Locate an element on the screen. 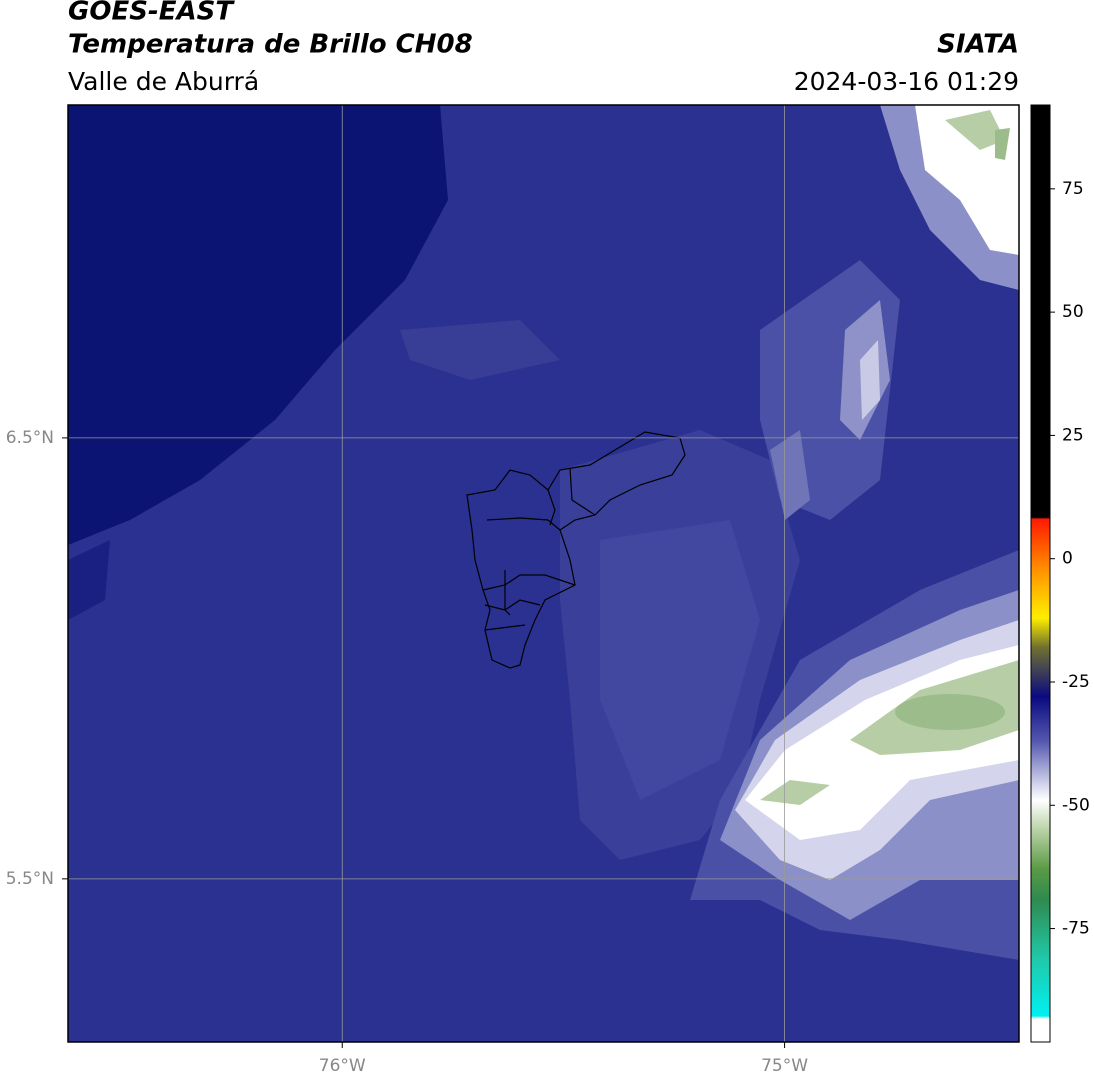  colorbar-fill is located at coordinates (1040, 573).